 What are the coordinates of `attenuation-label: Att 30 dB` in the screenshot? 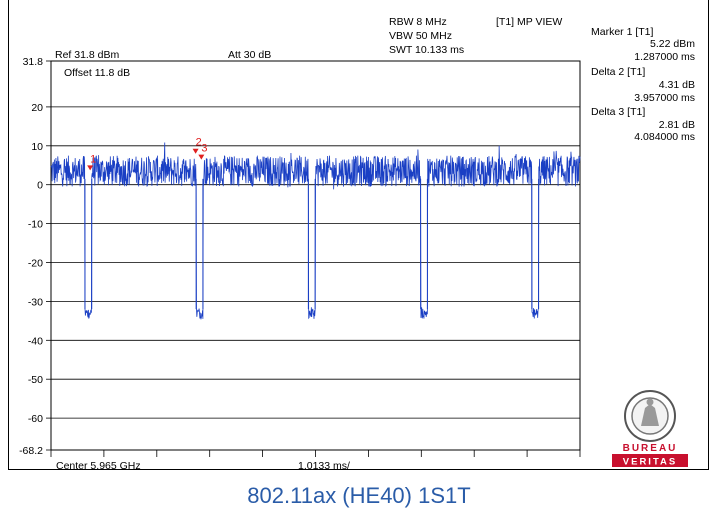 It's located at (250, 55).